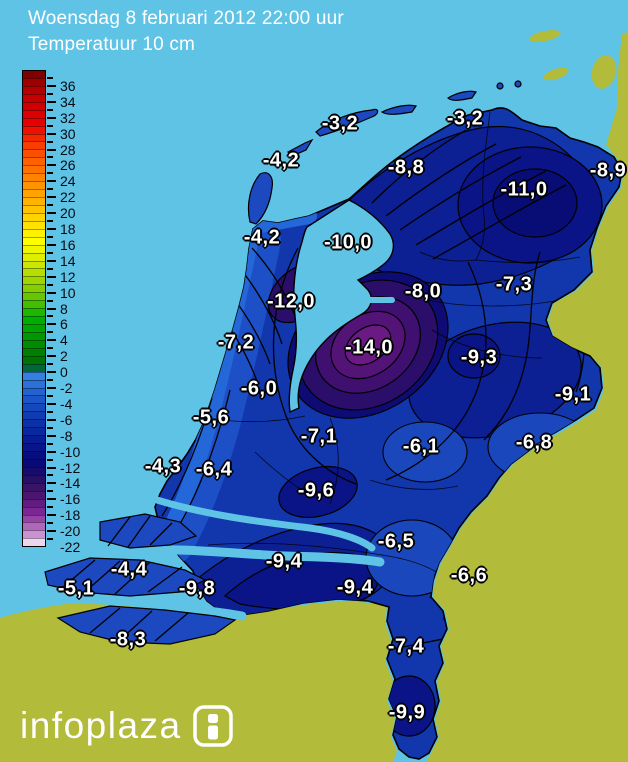 The image size is (628, 762). Describe the element at coordinates (316, 490) in the screenshot. I see `temperature-label: -9,6` at that location.